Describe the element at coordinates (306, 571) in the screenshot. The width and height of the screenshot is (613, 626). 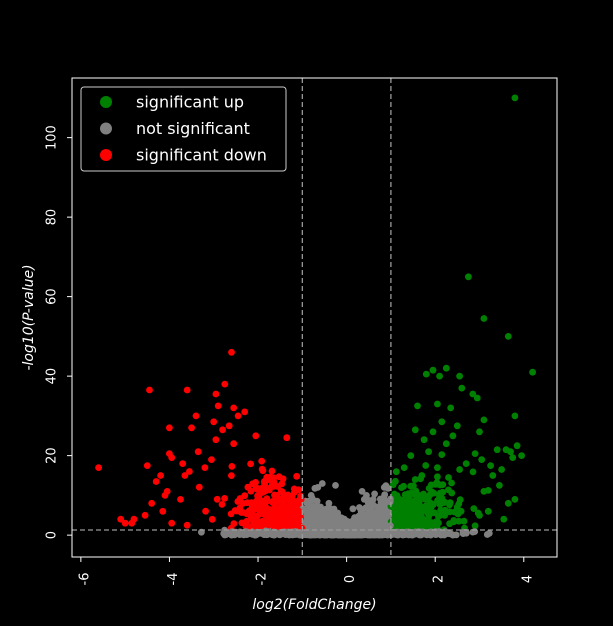
I see `x-axis-ticks: -6 -4 -2 0 2 4` at that location.